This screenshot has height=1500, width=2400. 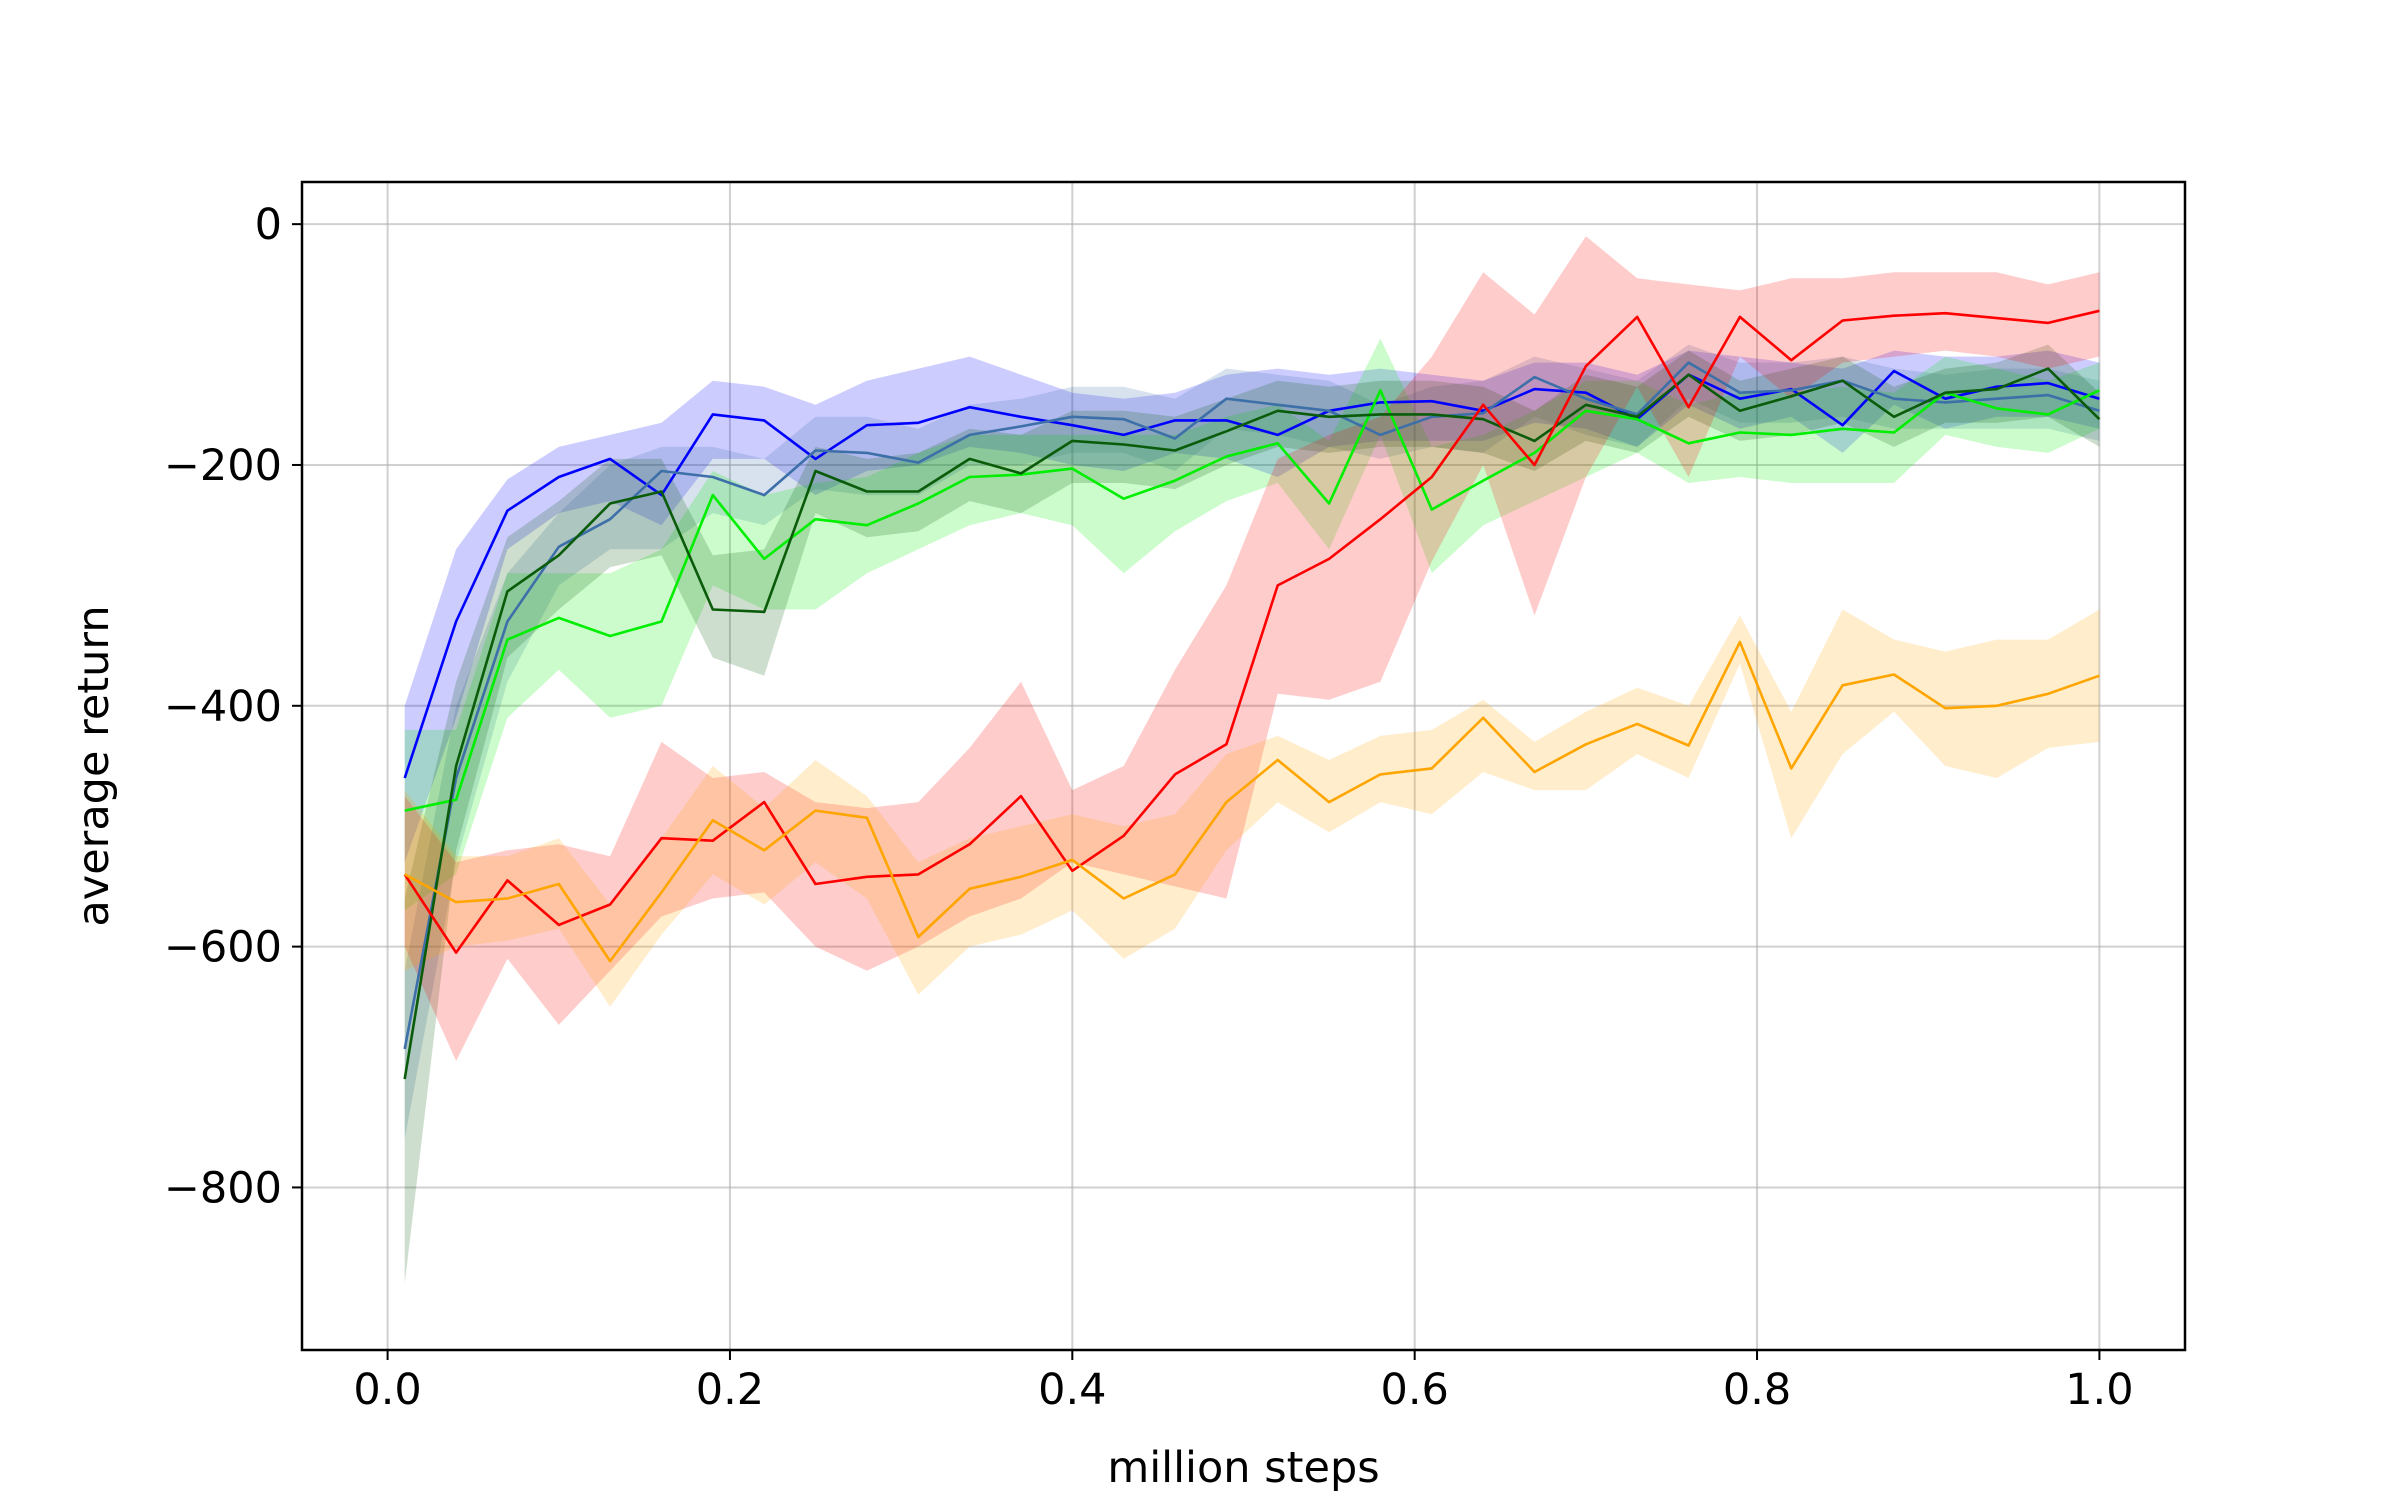 What do you see at coordinates (1757, 1390) in the screenshot?
I see `x-tick-label: 0.8` at bounding box center [1757, 1390].